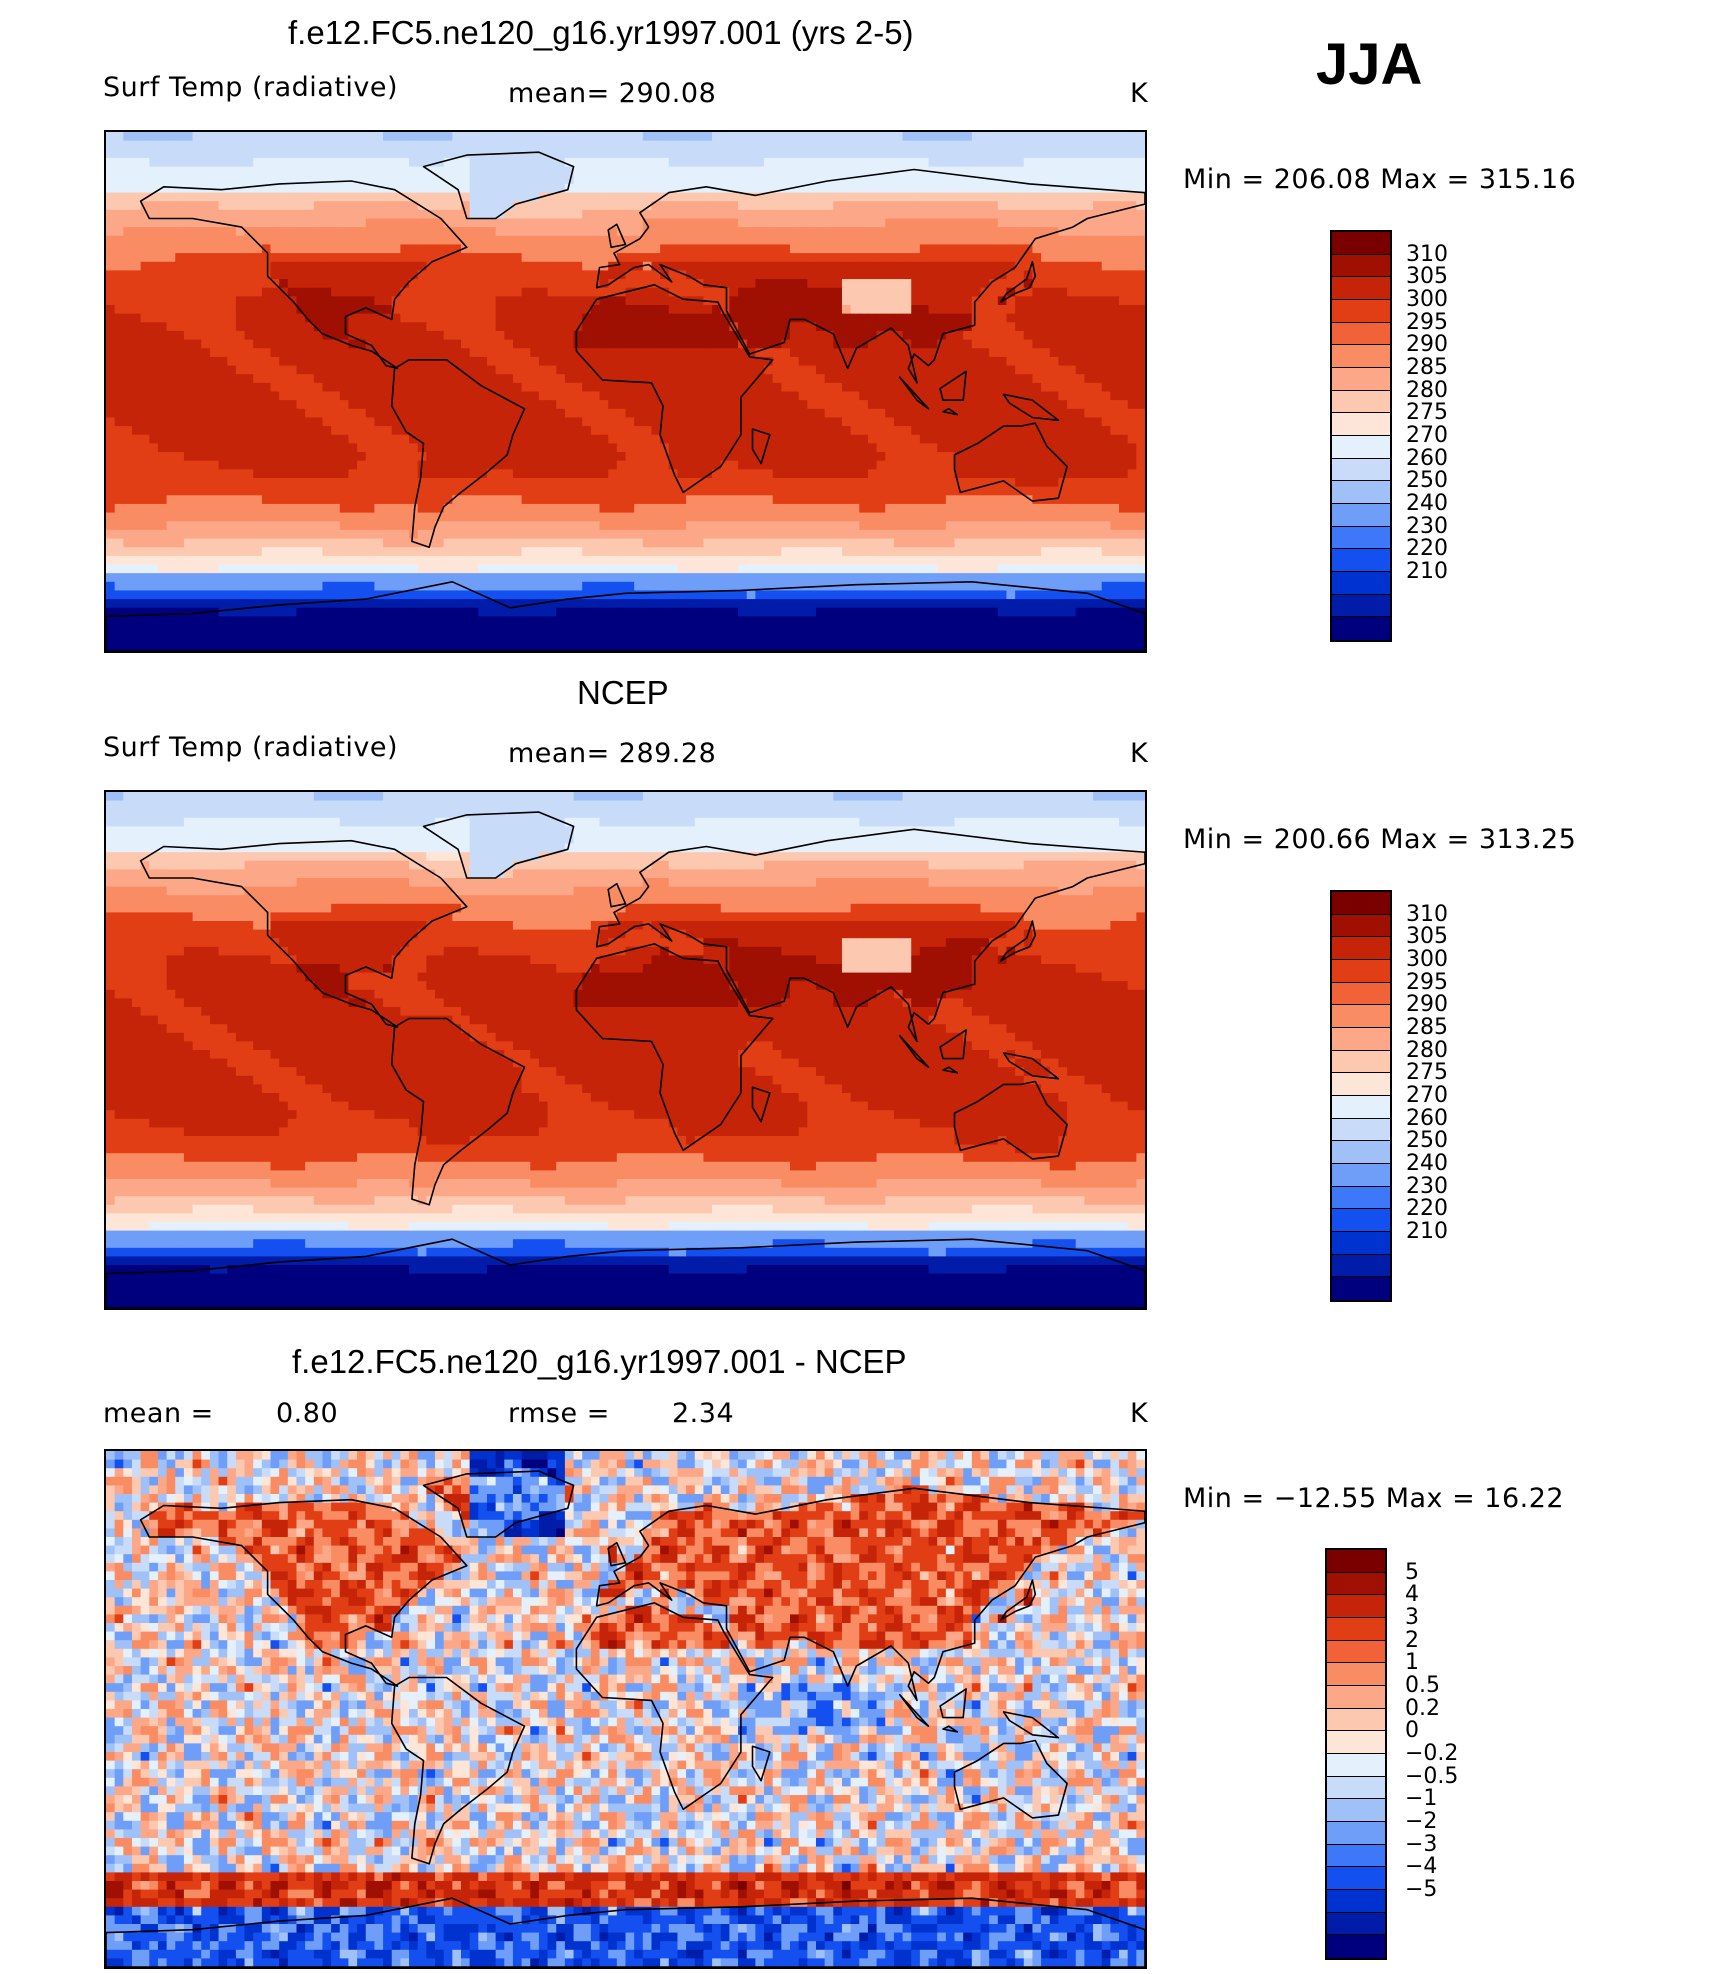 The width and height of the screenshot is (1710, 1974). I want to click on colorbar-tick-label: 230, so click(1427, 526).